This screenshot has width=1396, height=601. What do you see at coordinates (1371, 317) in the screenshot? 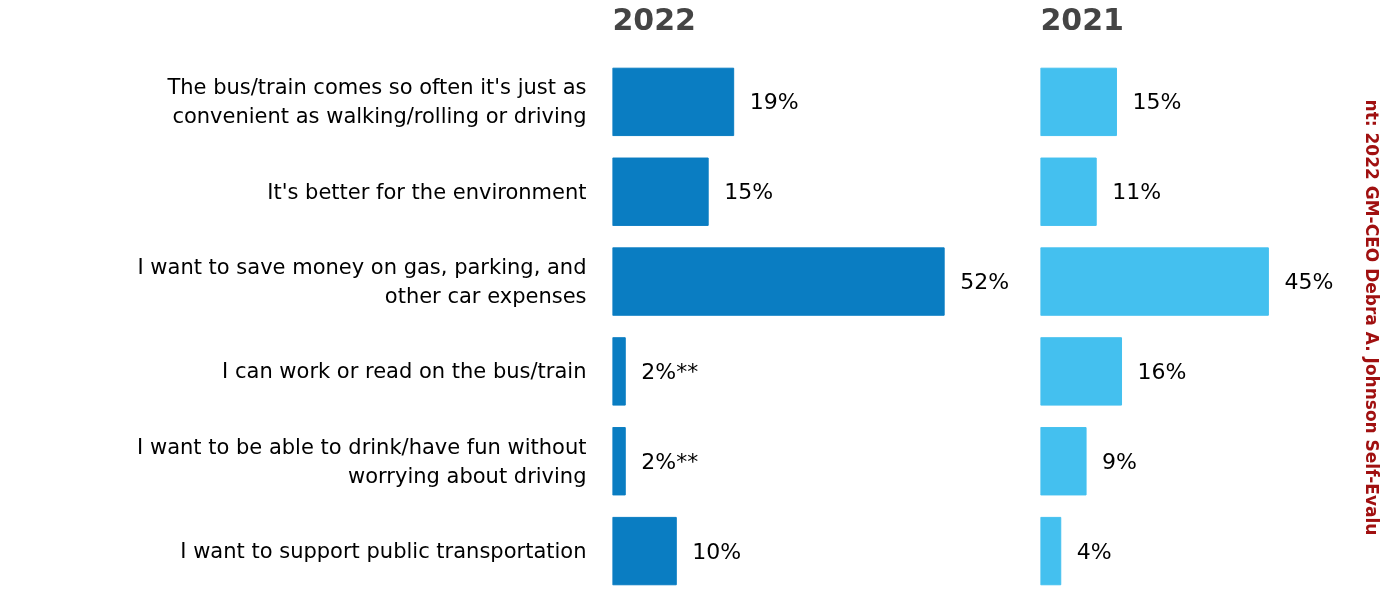
I see `text: nt: 2022 GM-CEO Debra A. Johnson Self-Evalu` at bounding box center [1371, 317].